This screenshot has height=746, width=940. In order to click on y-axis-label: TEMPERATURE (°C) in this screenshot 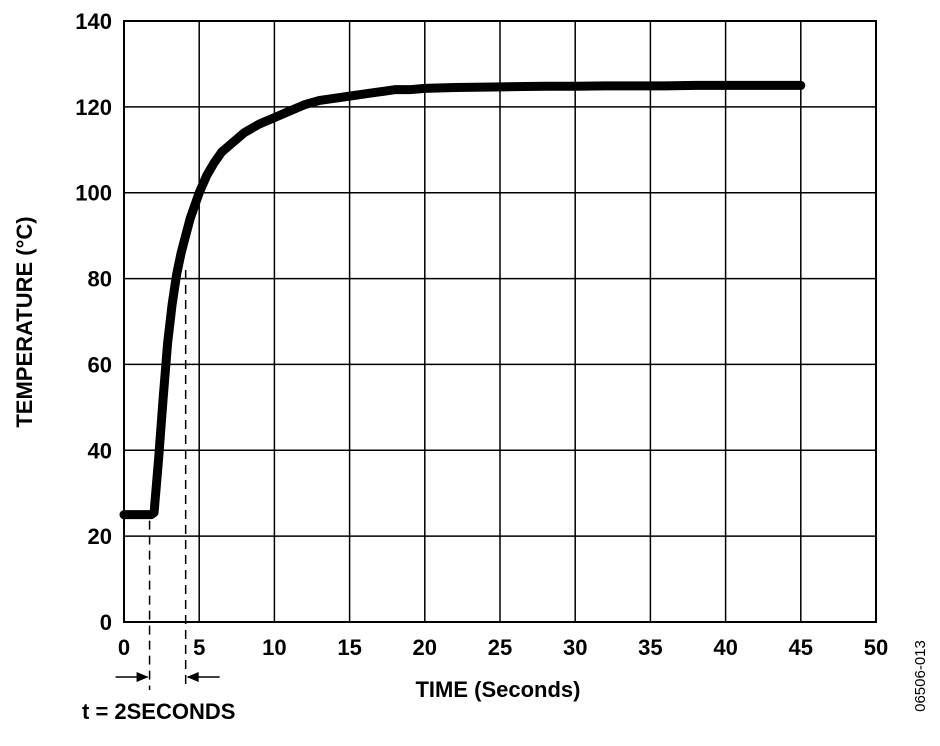, I will do `click(24, 321)`.